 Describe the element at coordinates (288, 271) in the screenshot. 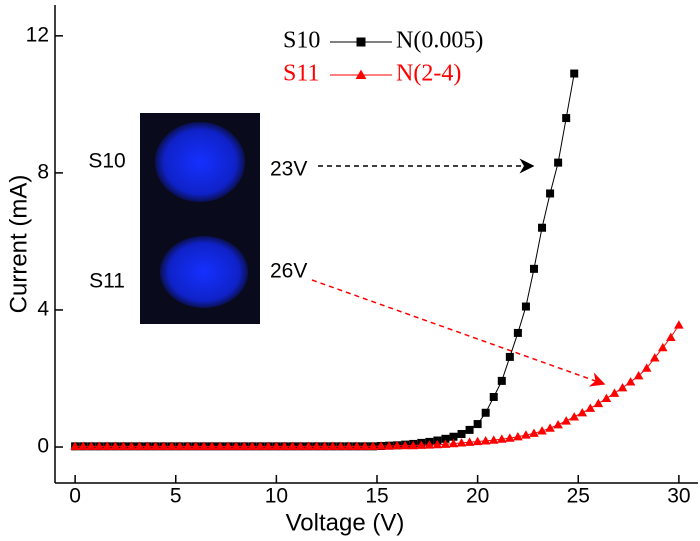

I see `annotation: 26V` at that location.